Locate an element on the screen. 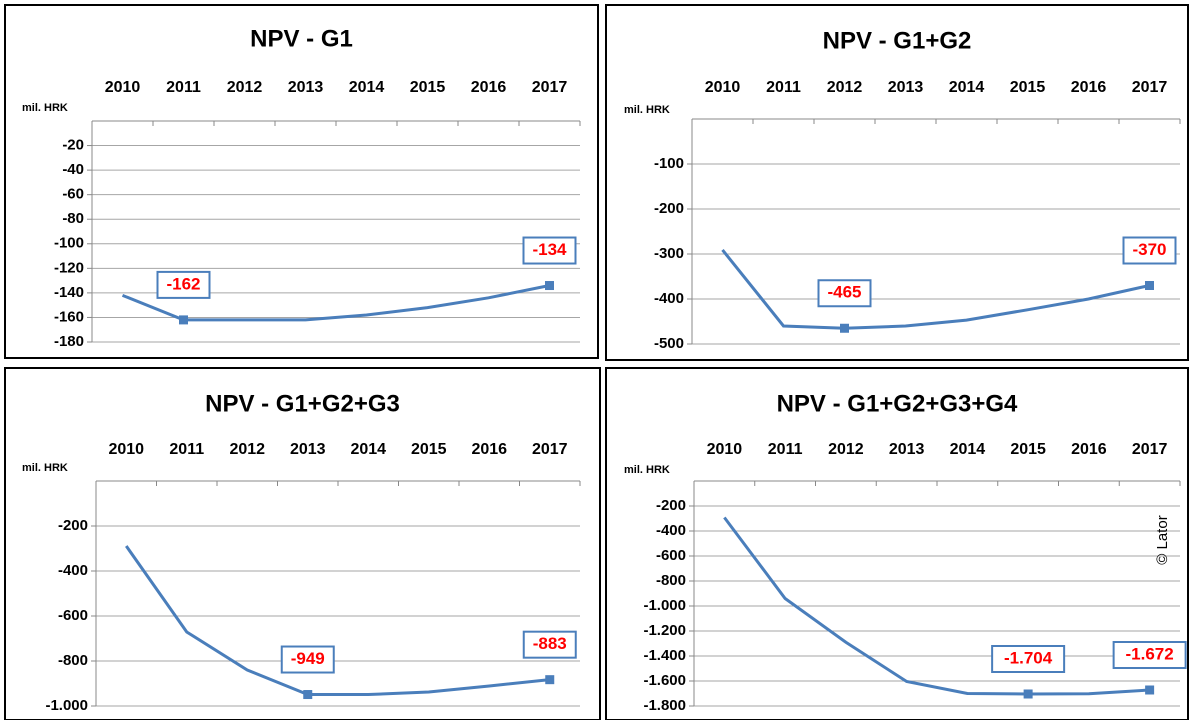  y-tick-label: -180 is located at coordinates (69, 341).